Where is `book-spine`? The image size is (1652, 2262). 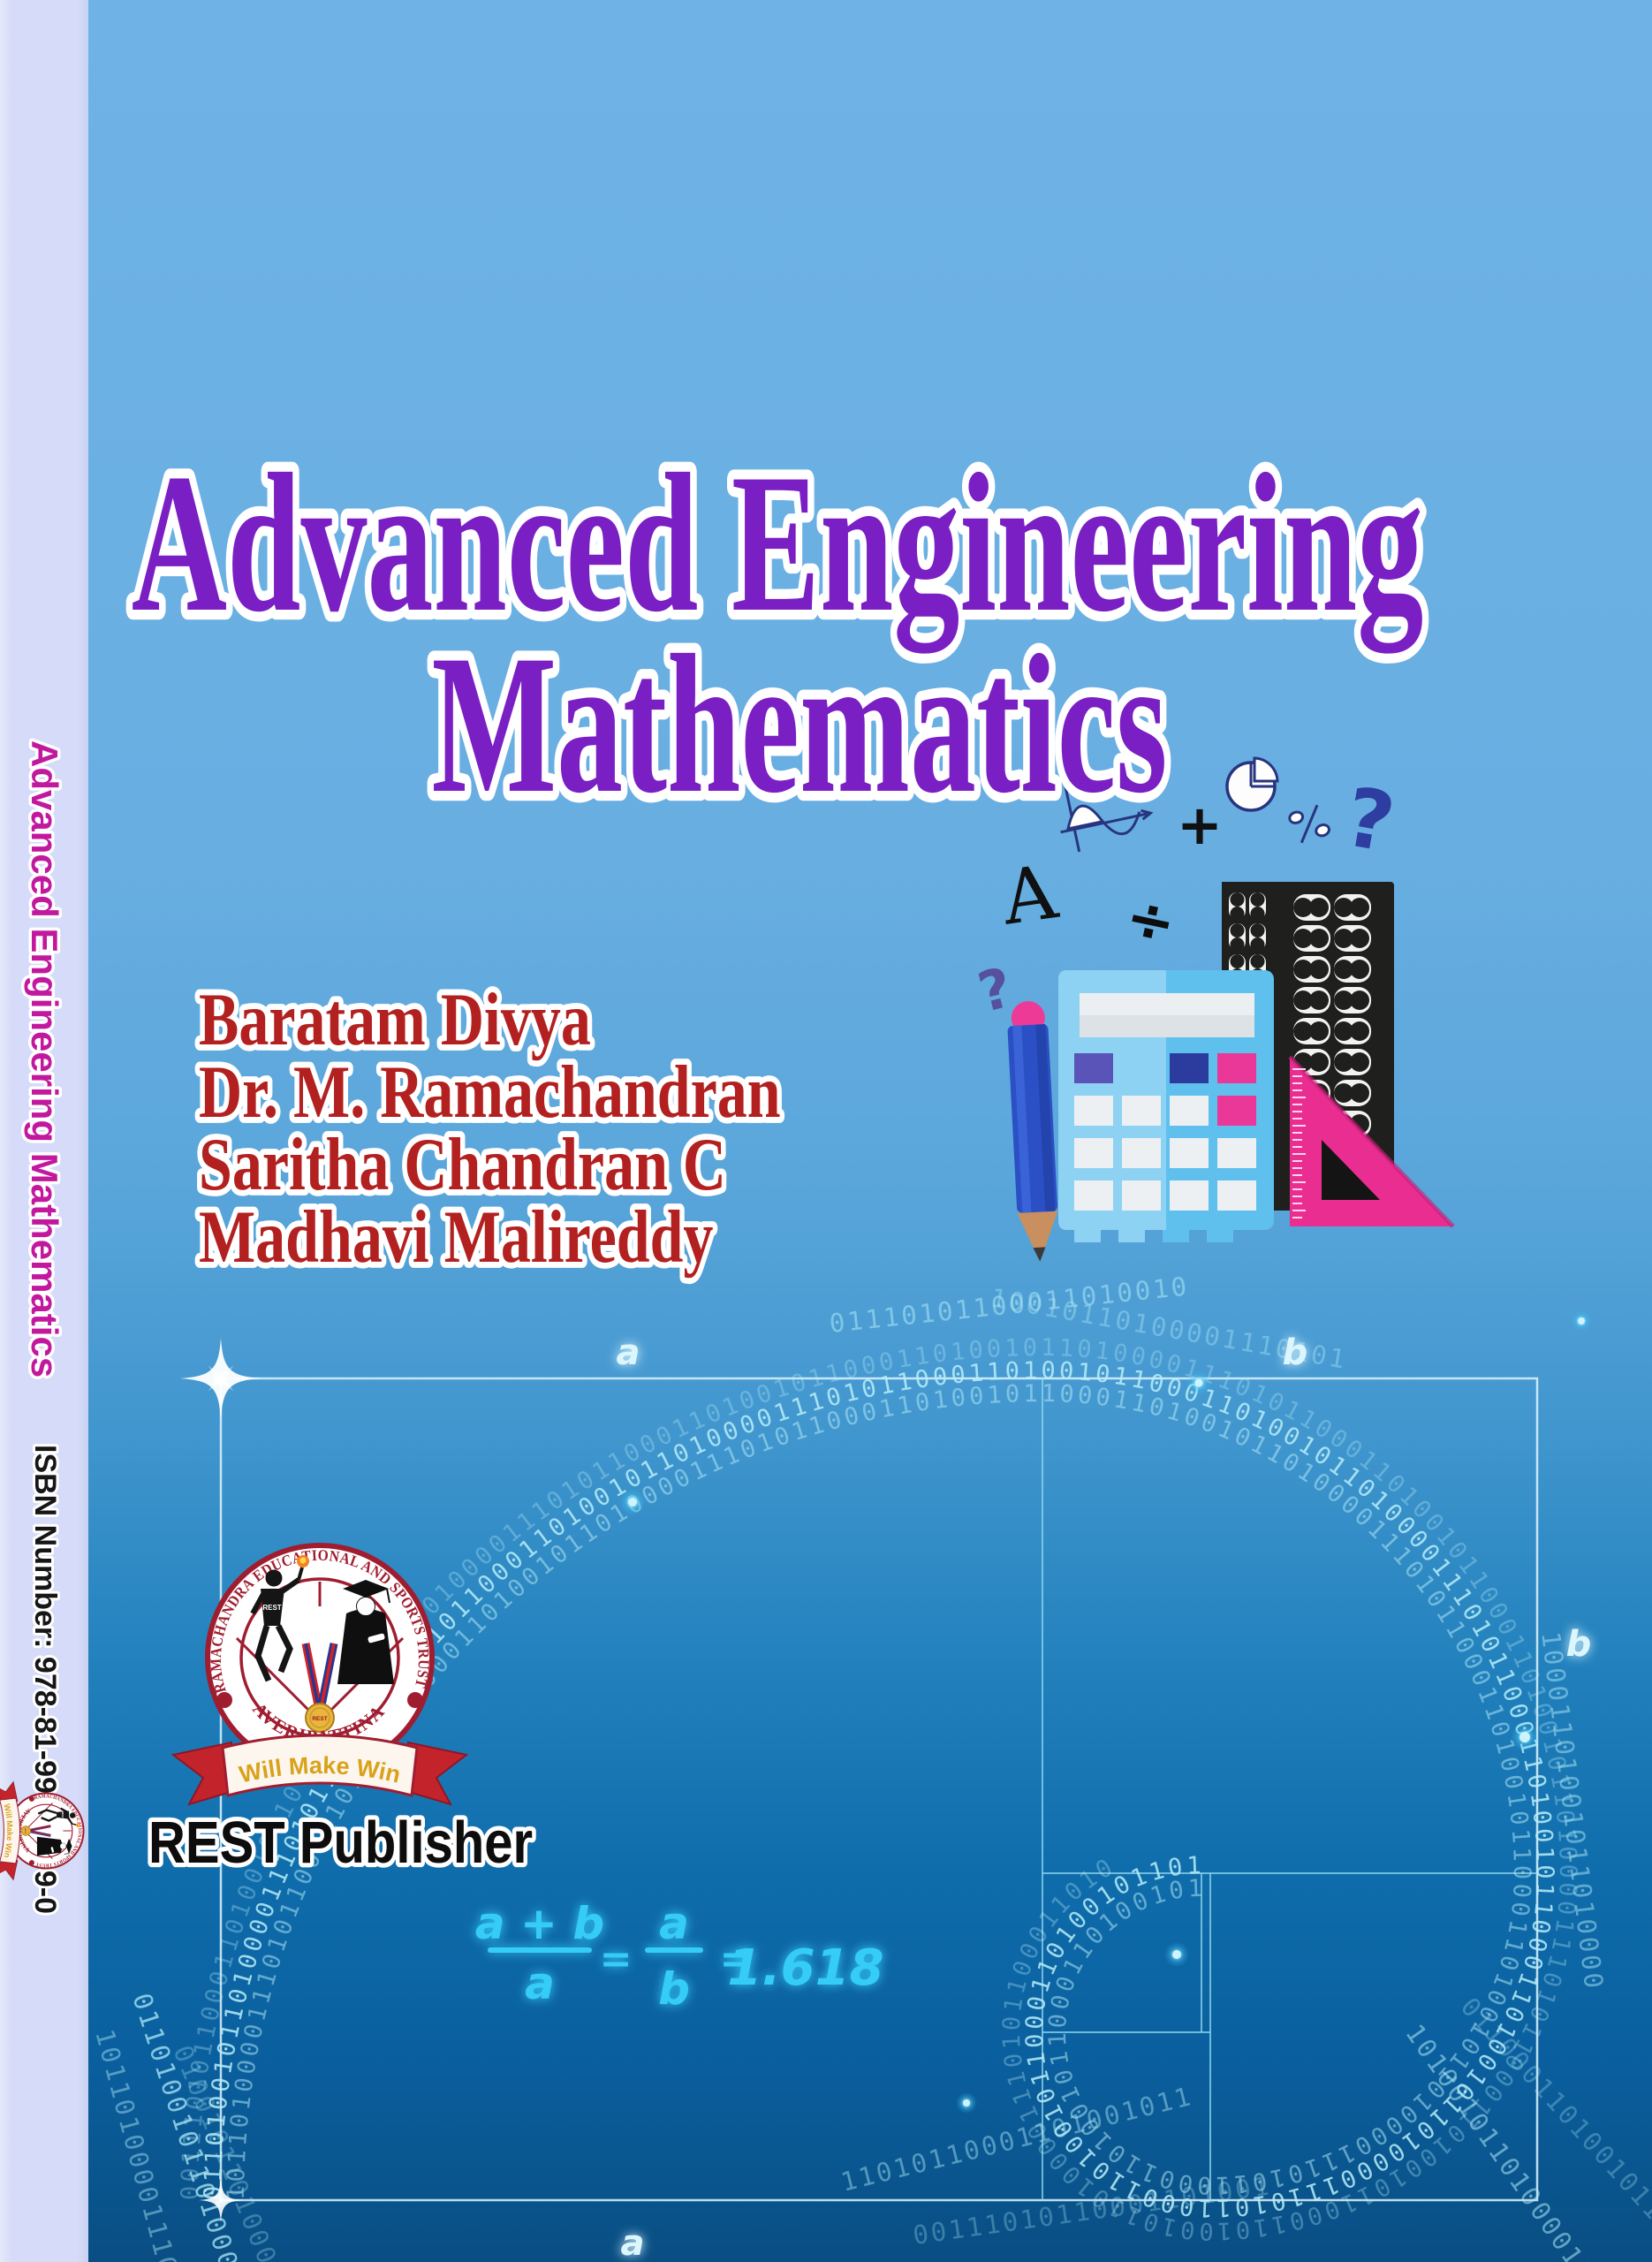
book-spine is located at coordinates (44, 1131).